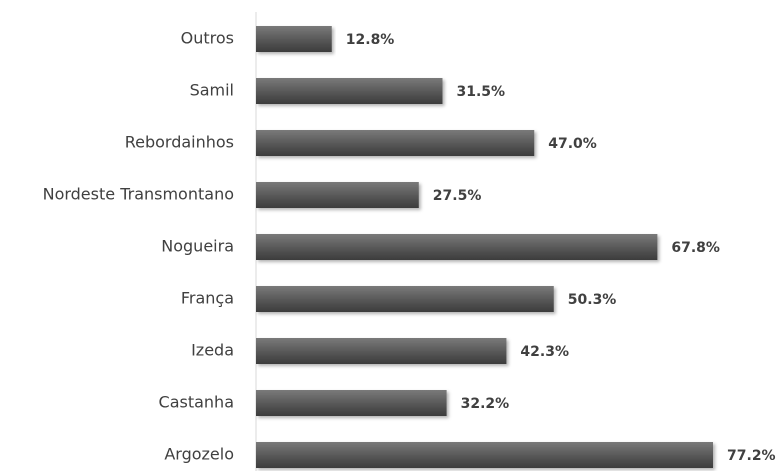  I want to click on category-label: França, so click(207, 298).